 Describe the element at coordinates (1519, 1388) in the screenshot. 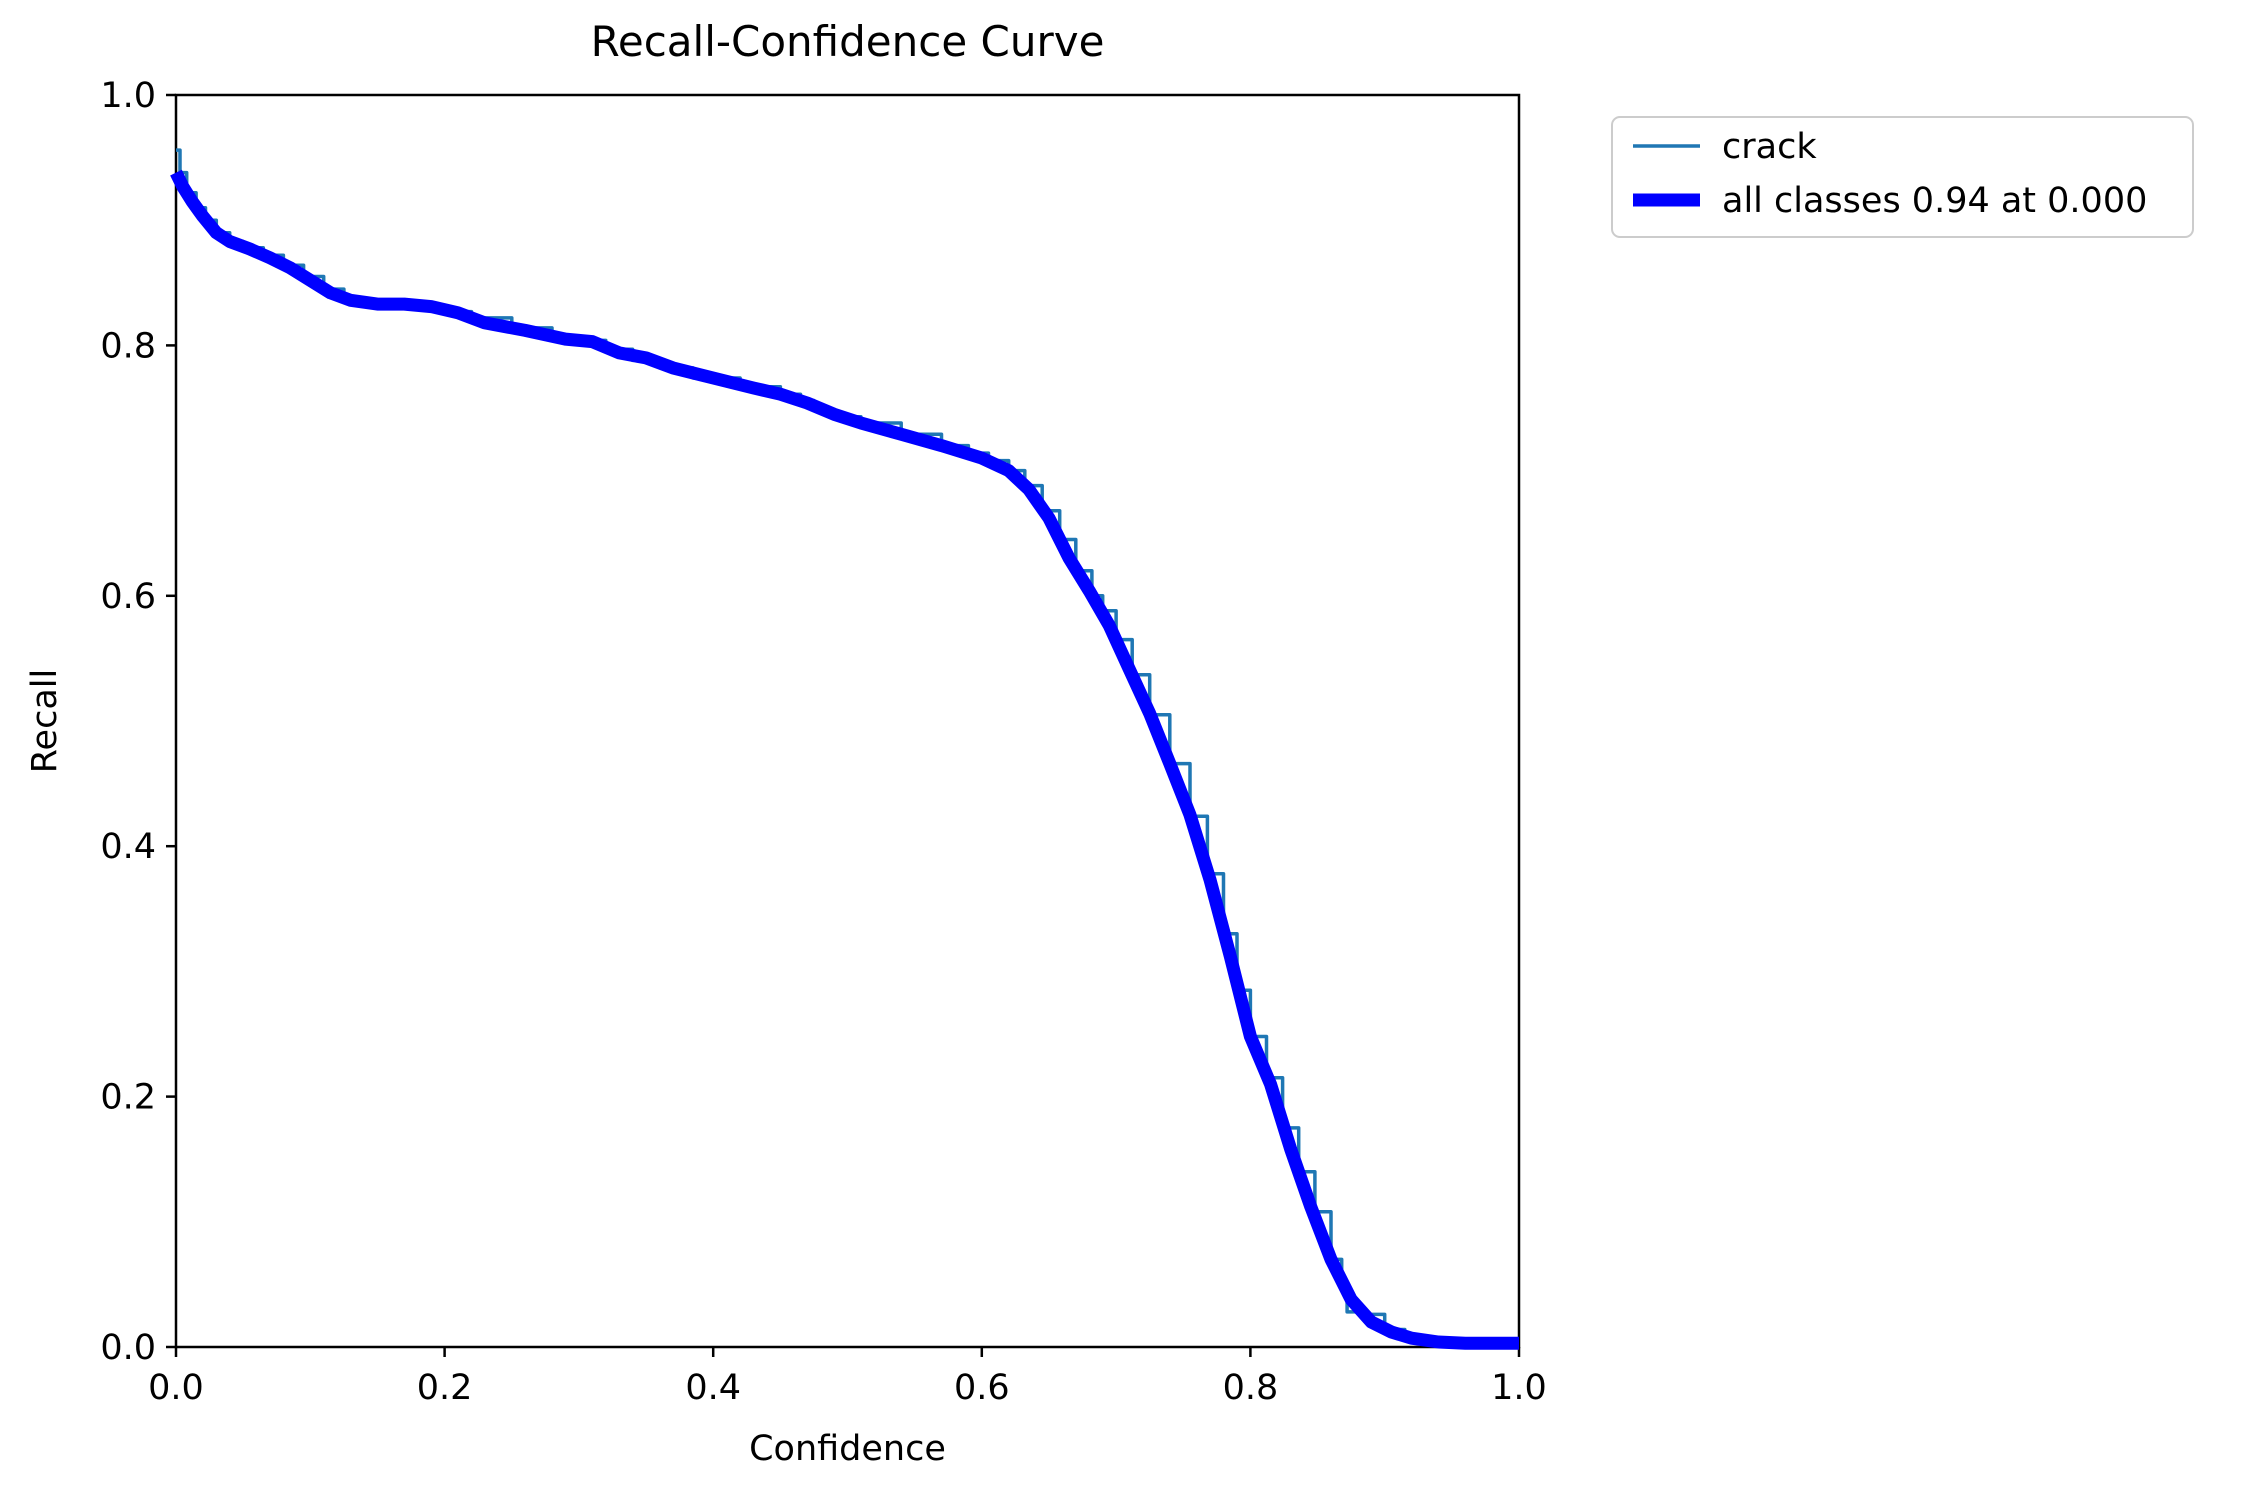

I see `x-tick-label: 1.0` at that location.